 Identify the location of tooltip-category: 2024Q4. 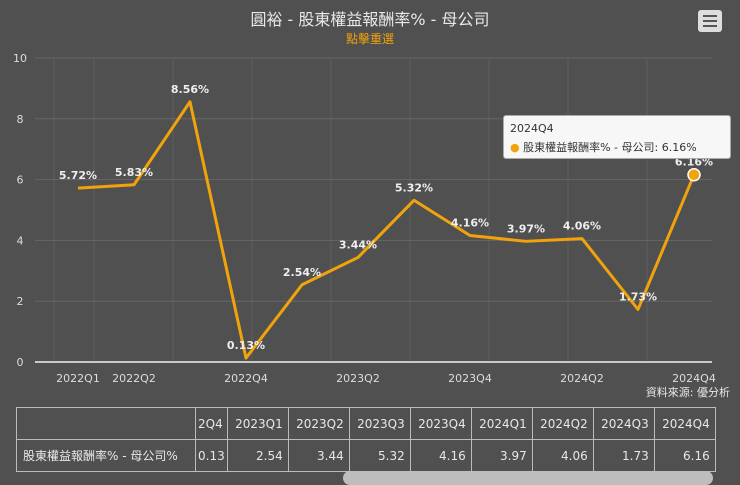
(532, 128).